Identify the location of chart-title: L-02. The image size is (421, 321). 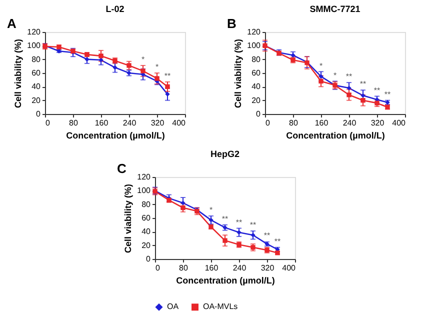
(115, 9).